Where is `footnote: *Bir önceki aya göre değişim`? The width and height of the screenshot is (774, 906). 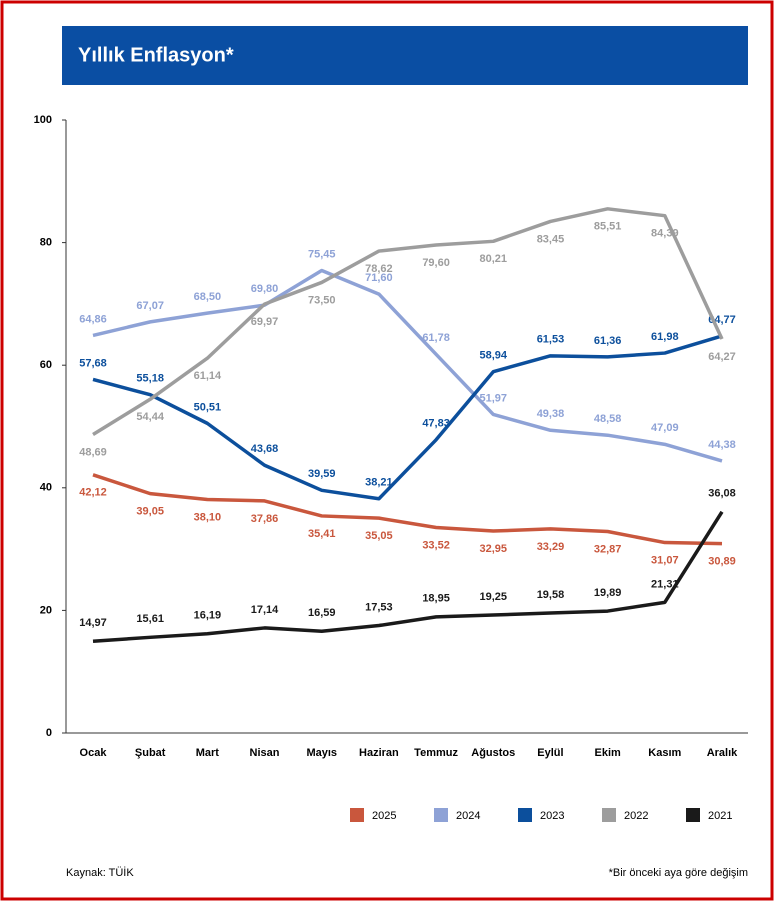
footnote: *Bir önceki aya göre değişim is located at coordinates (678, 873).